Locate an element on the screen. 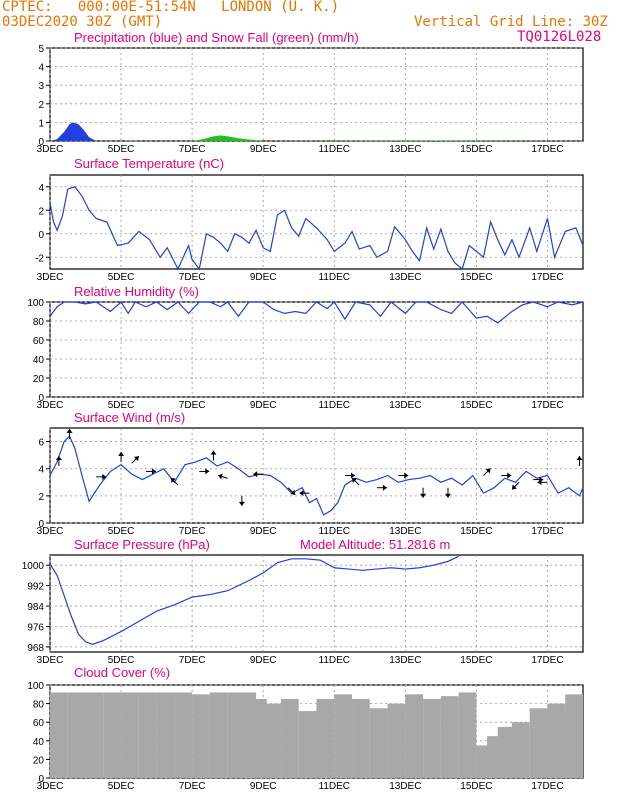 Image resolution: width=618 pixels, height=800 pixels. y-tick-label: 0 is located at coordinates (41, 398).